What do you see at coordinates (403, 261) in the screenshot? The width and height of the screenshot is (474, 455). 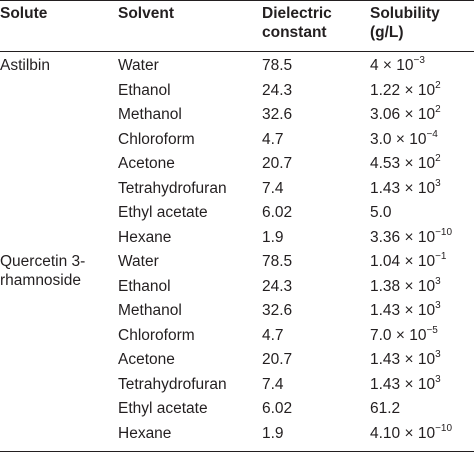 I see `solubility-mantissa: 1.04 × 10` at bounding box center [403, 261].